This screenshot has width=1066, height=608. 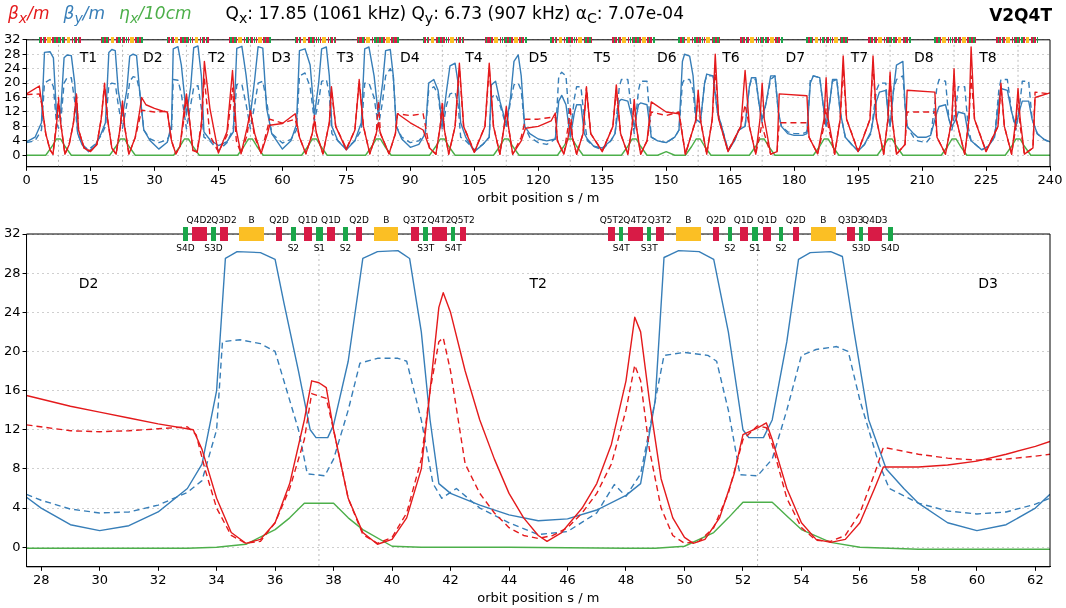 I want to click on x-tick-label: 58, so click(x=918, y=579).